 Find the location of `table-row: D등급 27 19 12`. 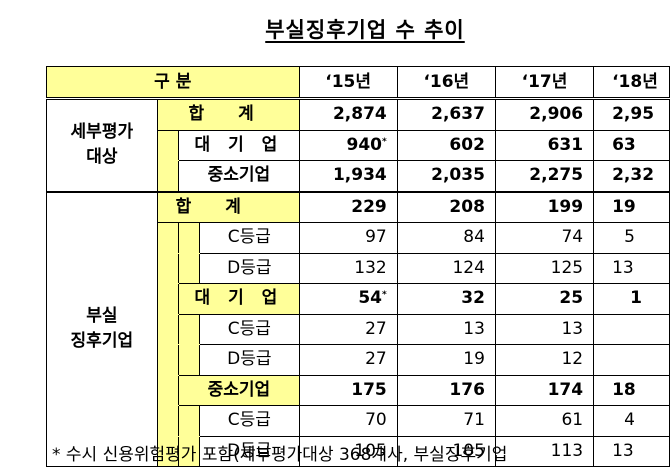

table-row: D등급 27 19 12 is located at coordinates (358, 360).